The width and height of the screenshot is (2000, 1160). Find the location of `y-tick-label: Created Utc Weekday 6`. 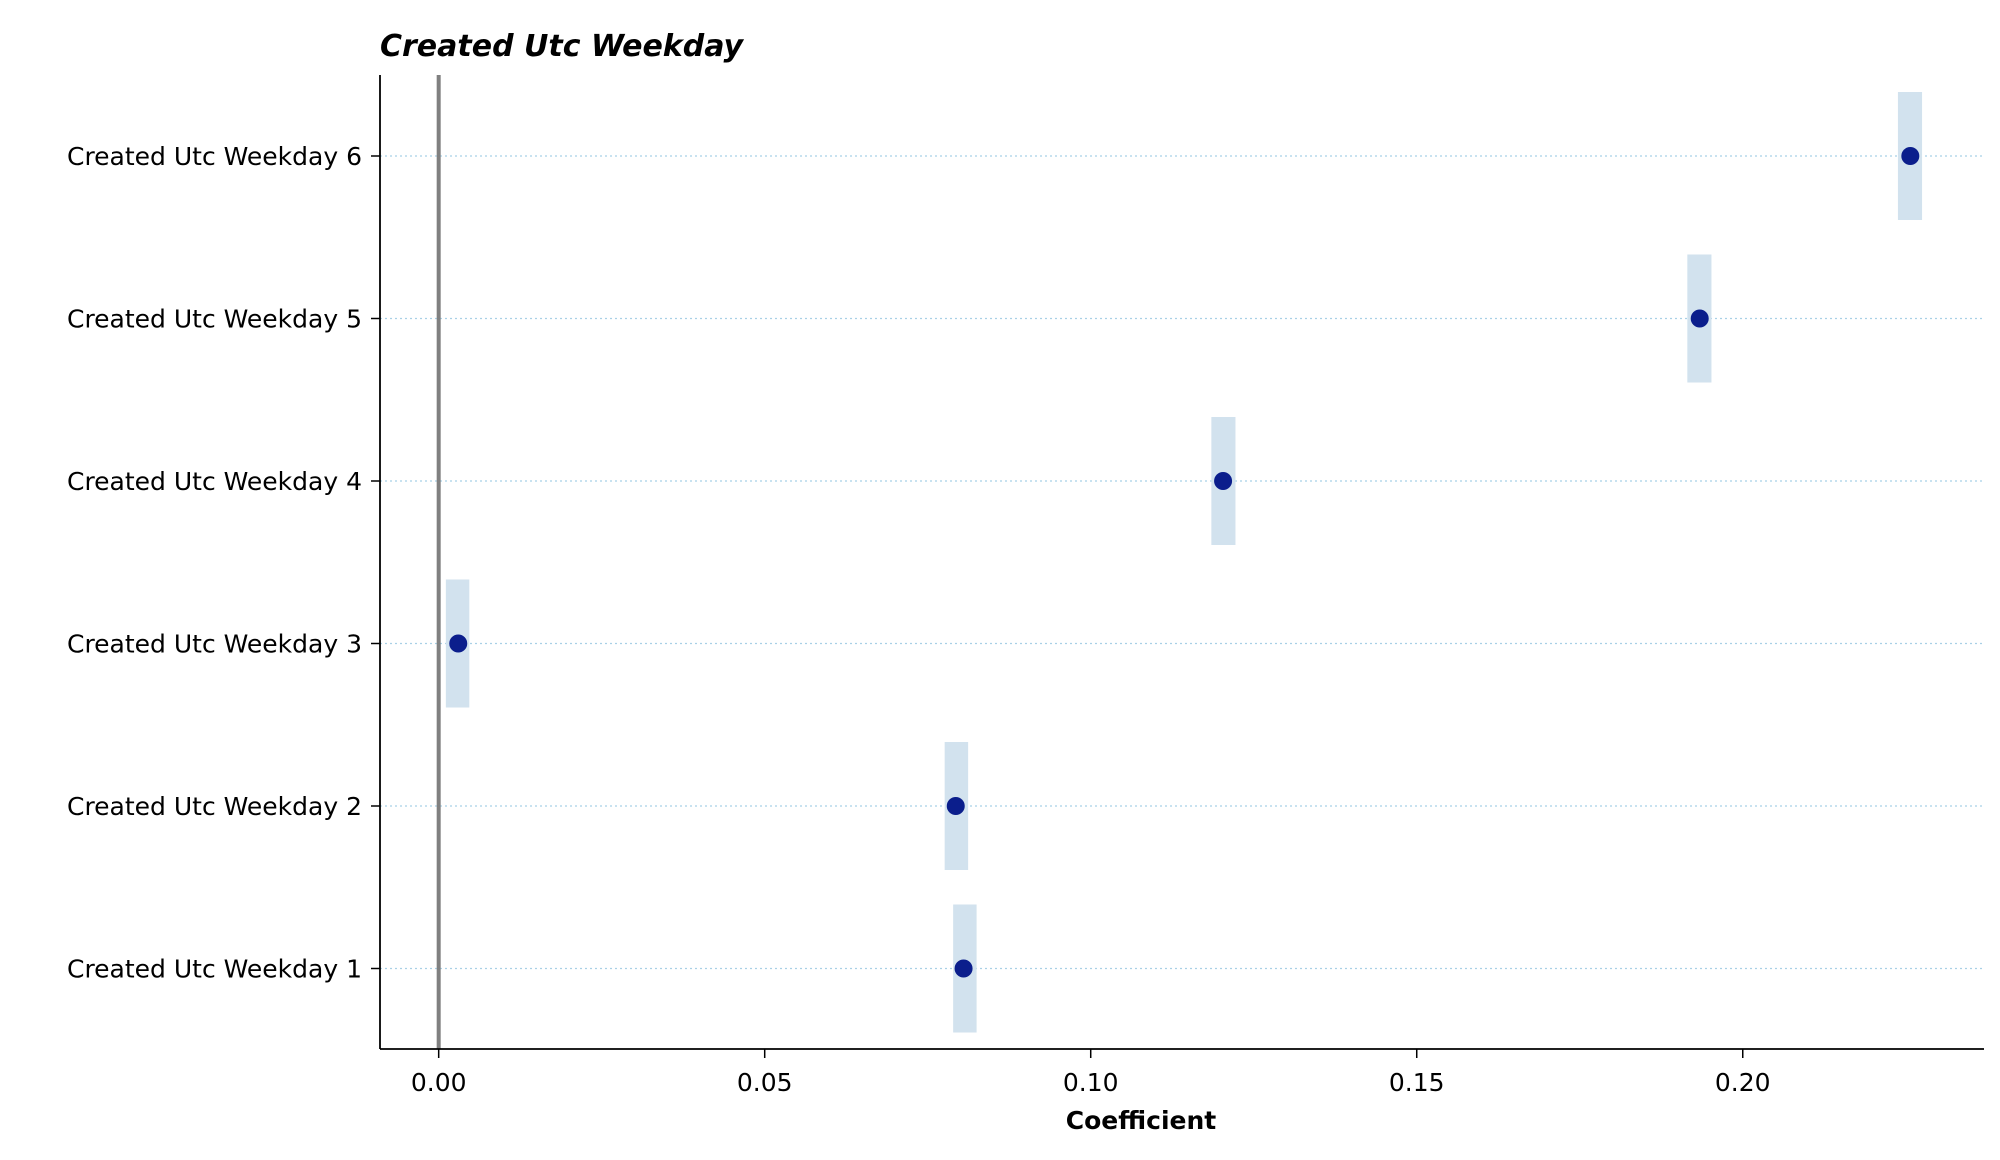

y-tick-label: Created Utc Weekday 6 is located at coordinates (214, 156).